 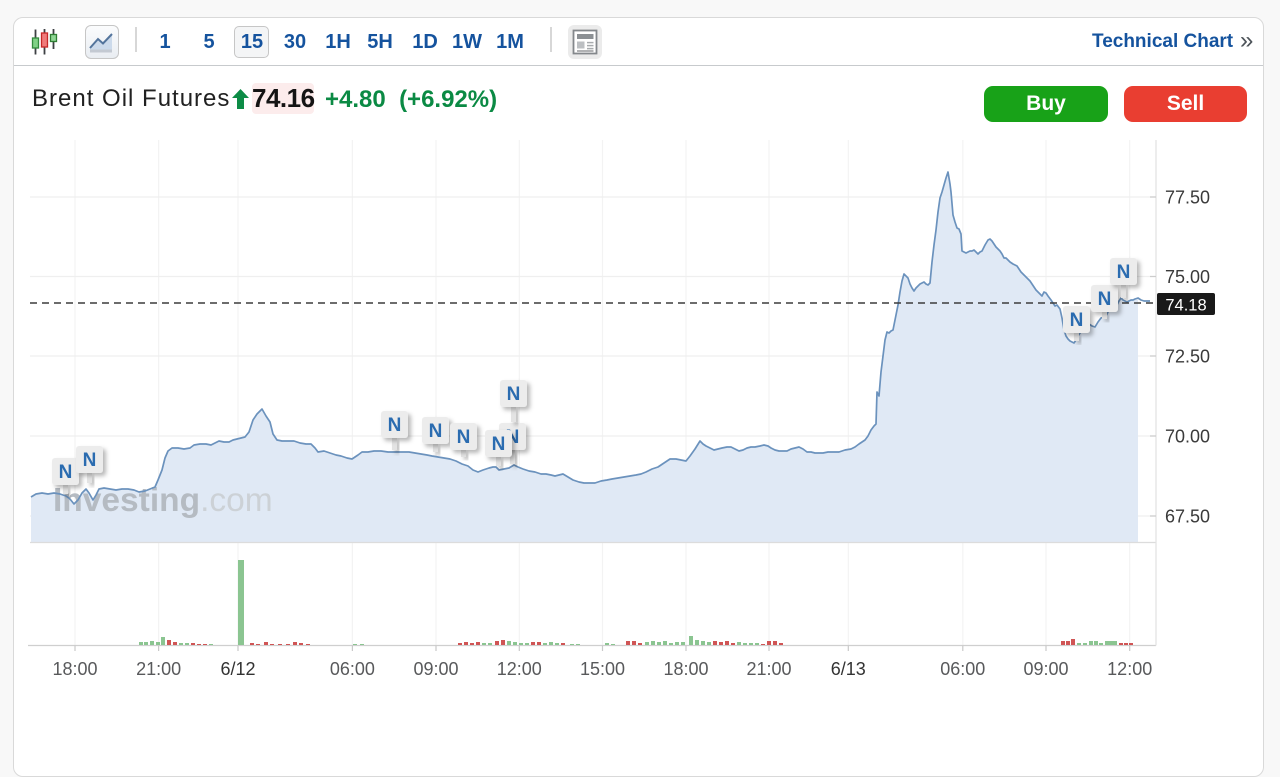 I want to click on svg-text: Investing.com, so click(x=163, y=500).